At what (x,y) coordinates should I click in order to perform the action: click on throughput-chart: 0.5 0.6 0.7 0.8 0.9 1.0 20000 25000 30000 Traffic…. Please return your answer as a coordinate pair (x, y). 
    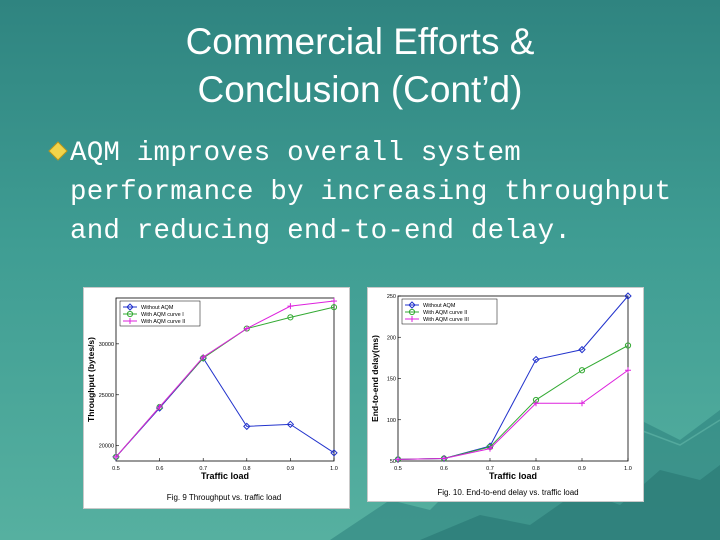
    Looking at the image, I should click on (212, 399).